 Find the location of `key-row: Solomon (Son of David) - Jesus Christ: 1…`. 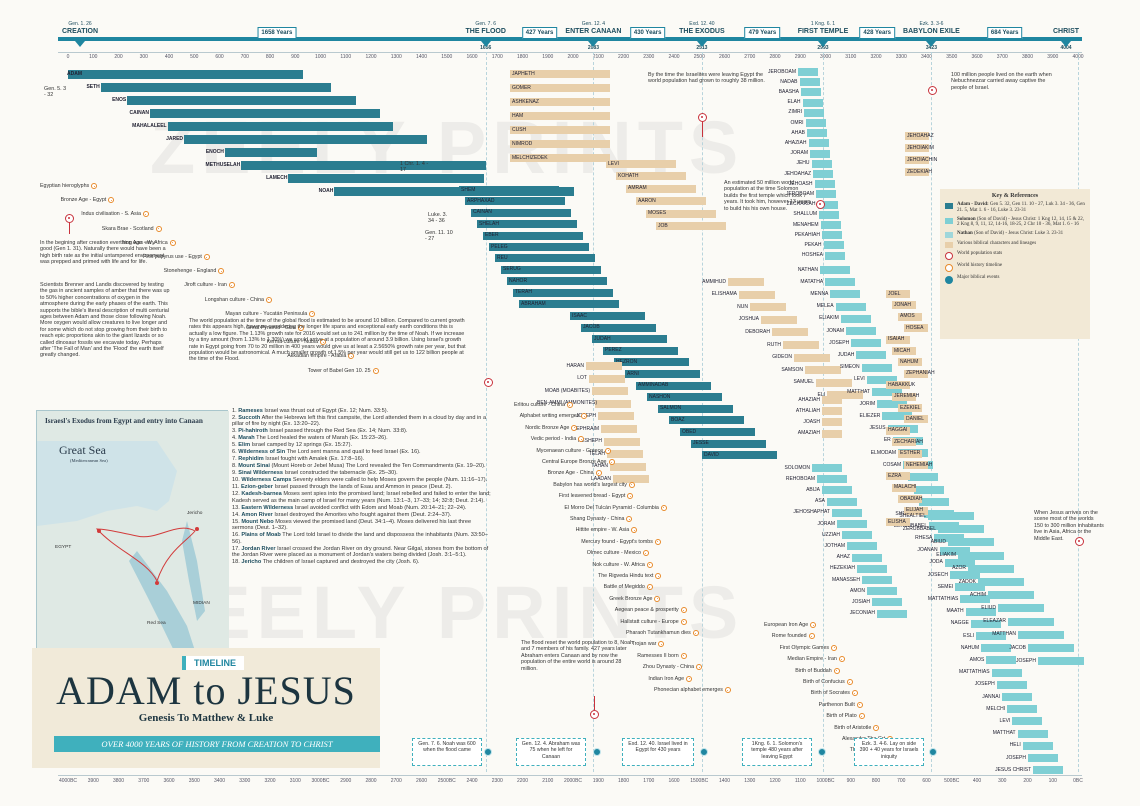

key-row: Solomon (Son of David) - Jesus Christ: 1… is located at coordinates (1015, 223).